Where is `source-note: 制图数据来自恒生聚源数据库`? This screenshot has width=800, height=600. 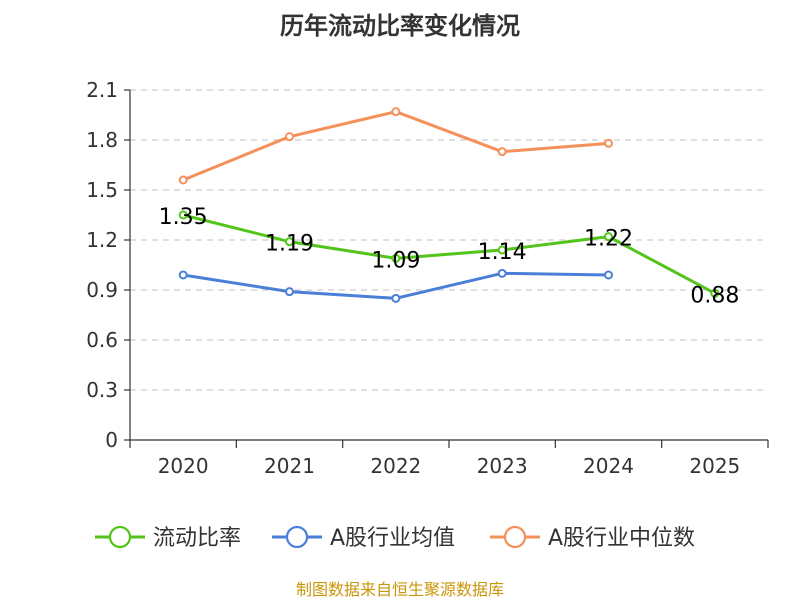 source-note: 制图数据来自恒生聚源数据库 is located at coordinates (400, 589).